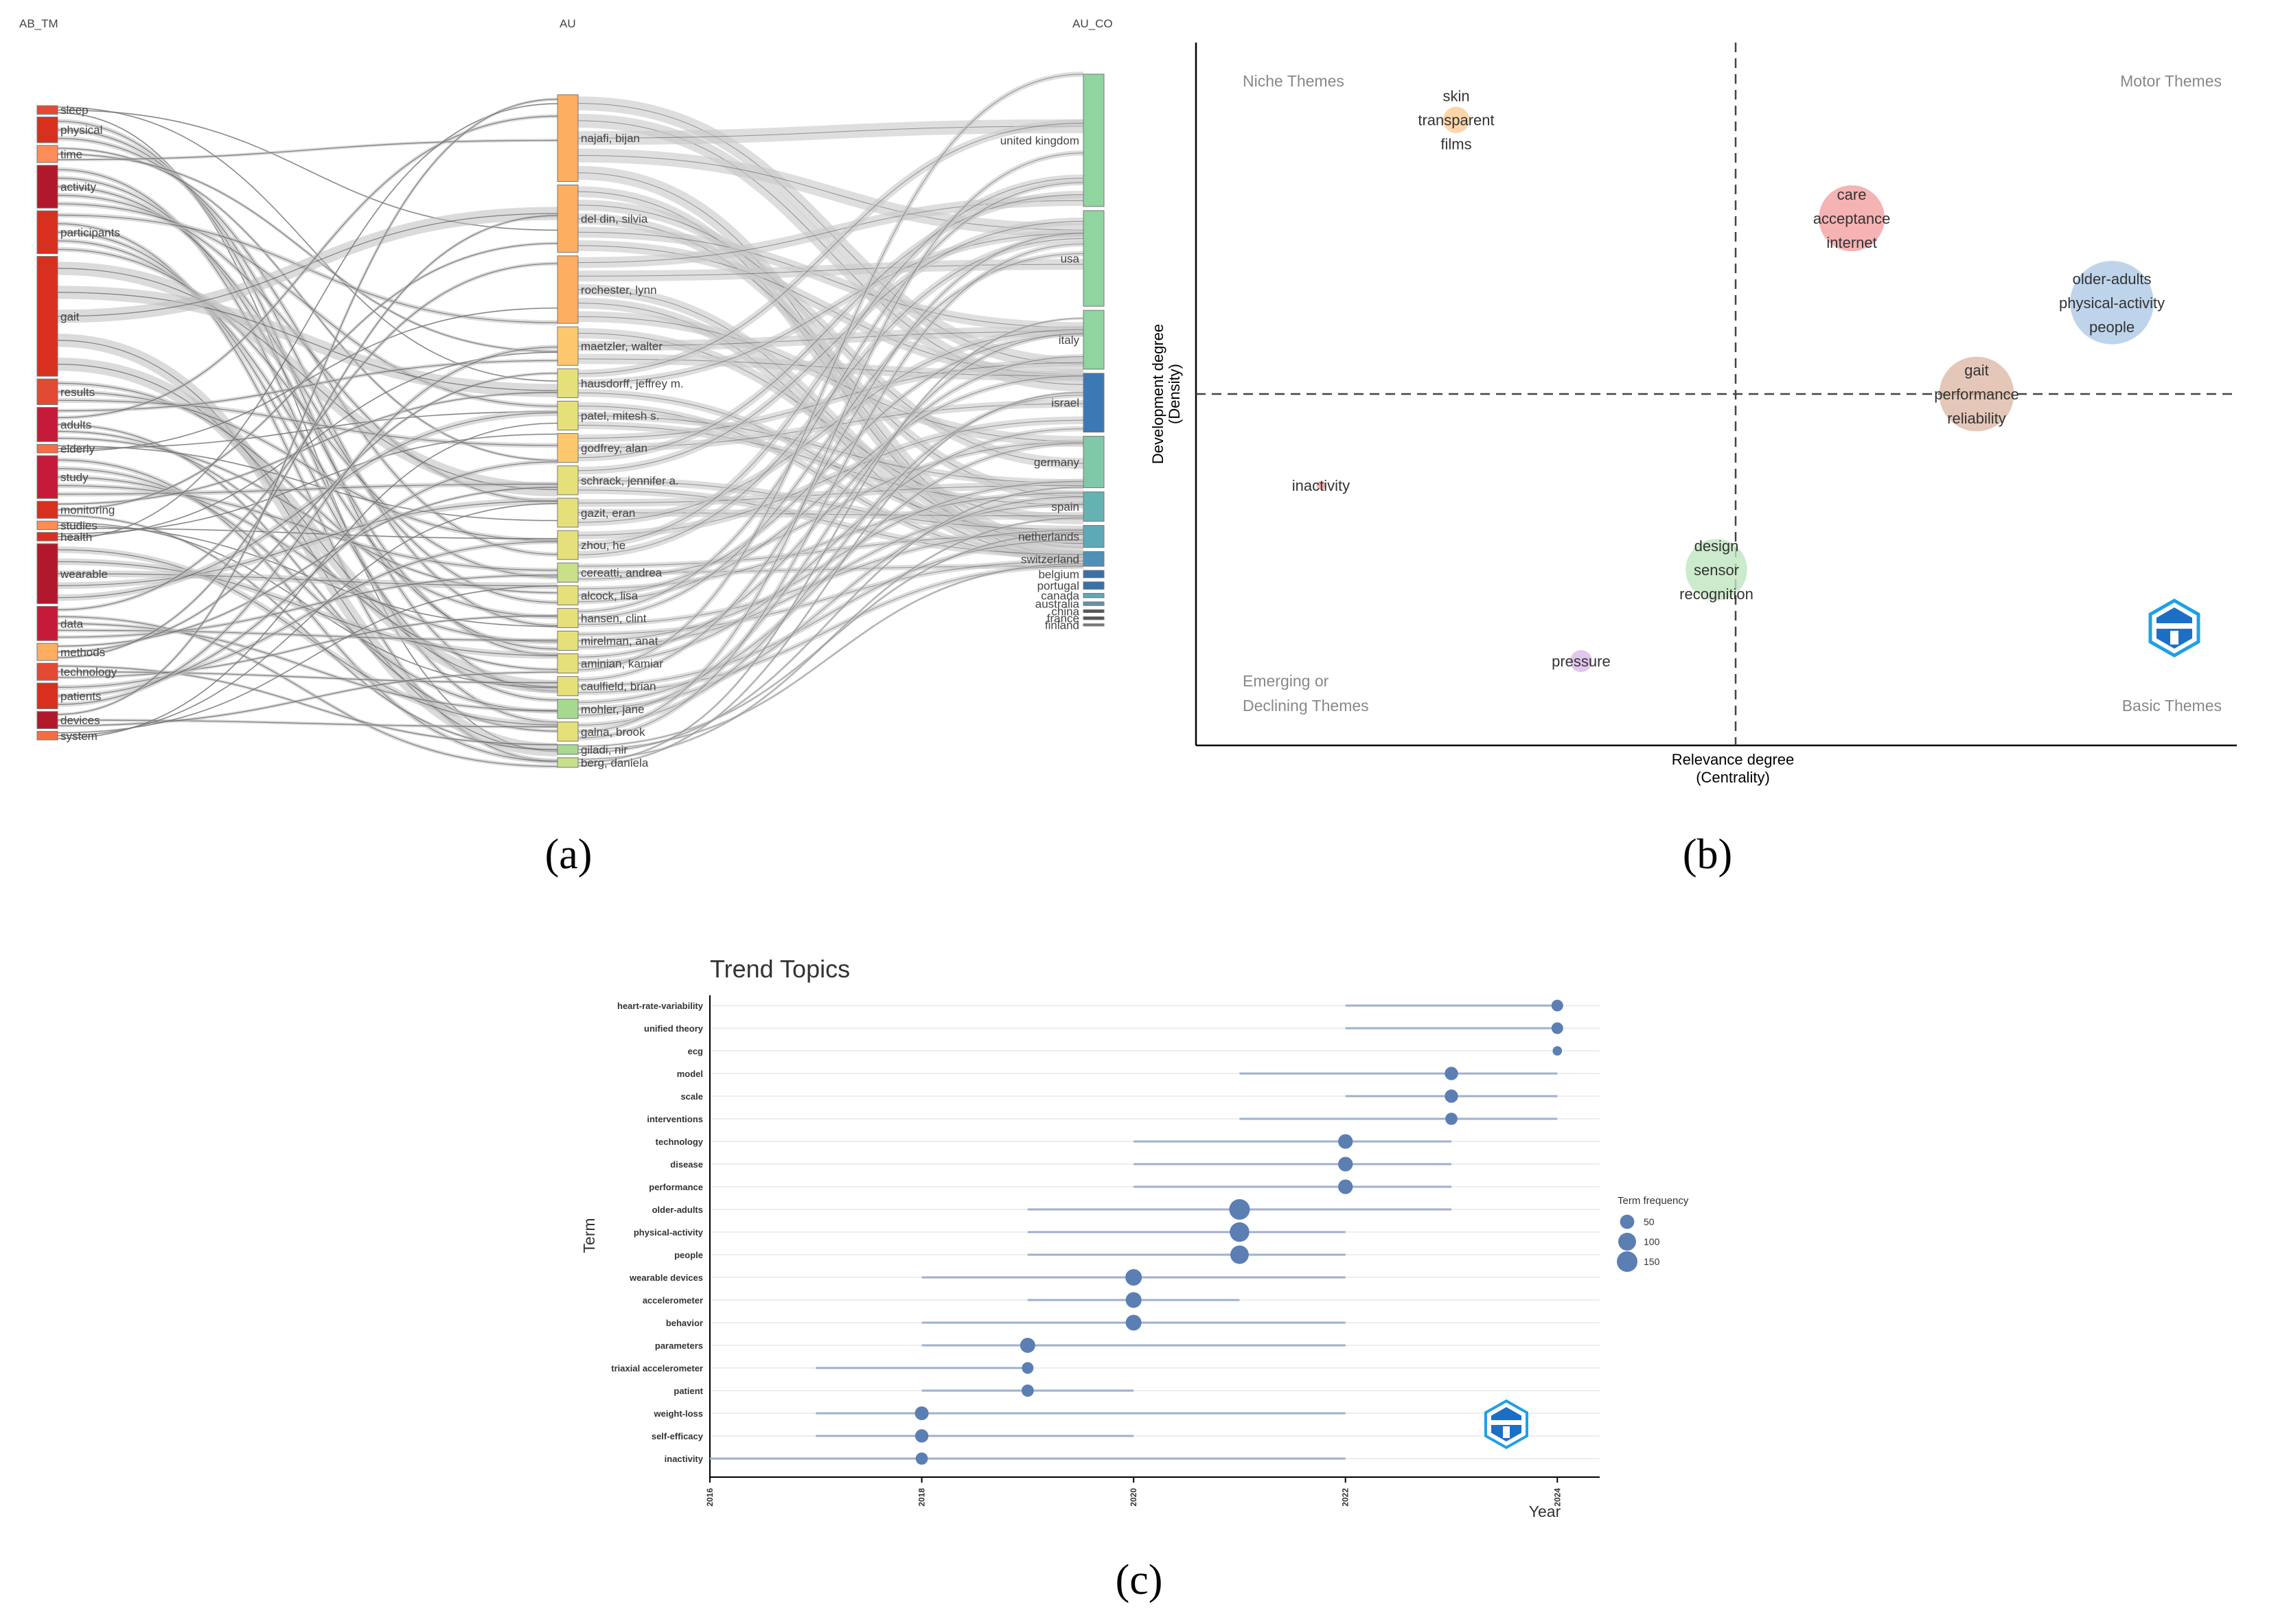  I want to click on sankey-left-label: studies, so click(78, 525).